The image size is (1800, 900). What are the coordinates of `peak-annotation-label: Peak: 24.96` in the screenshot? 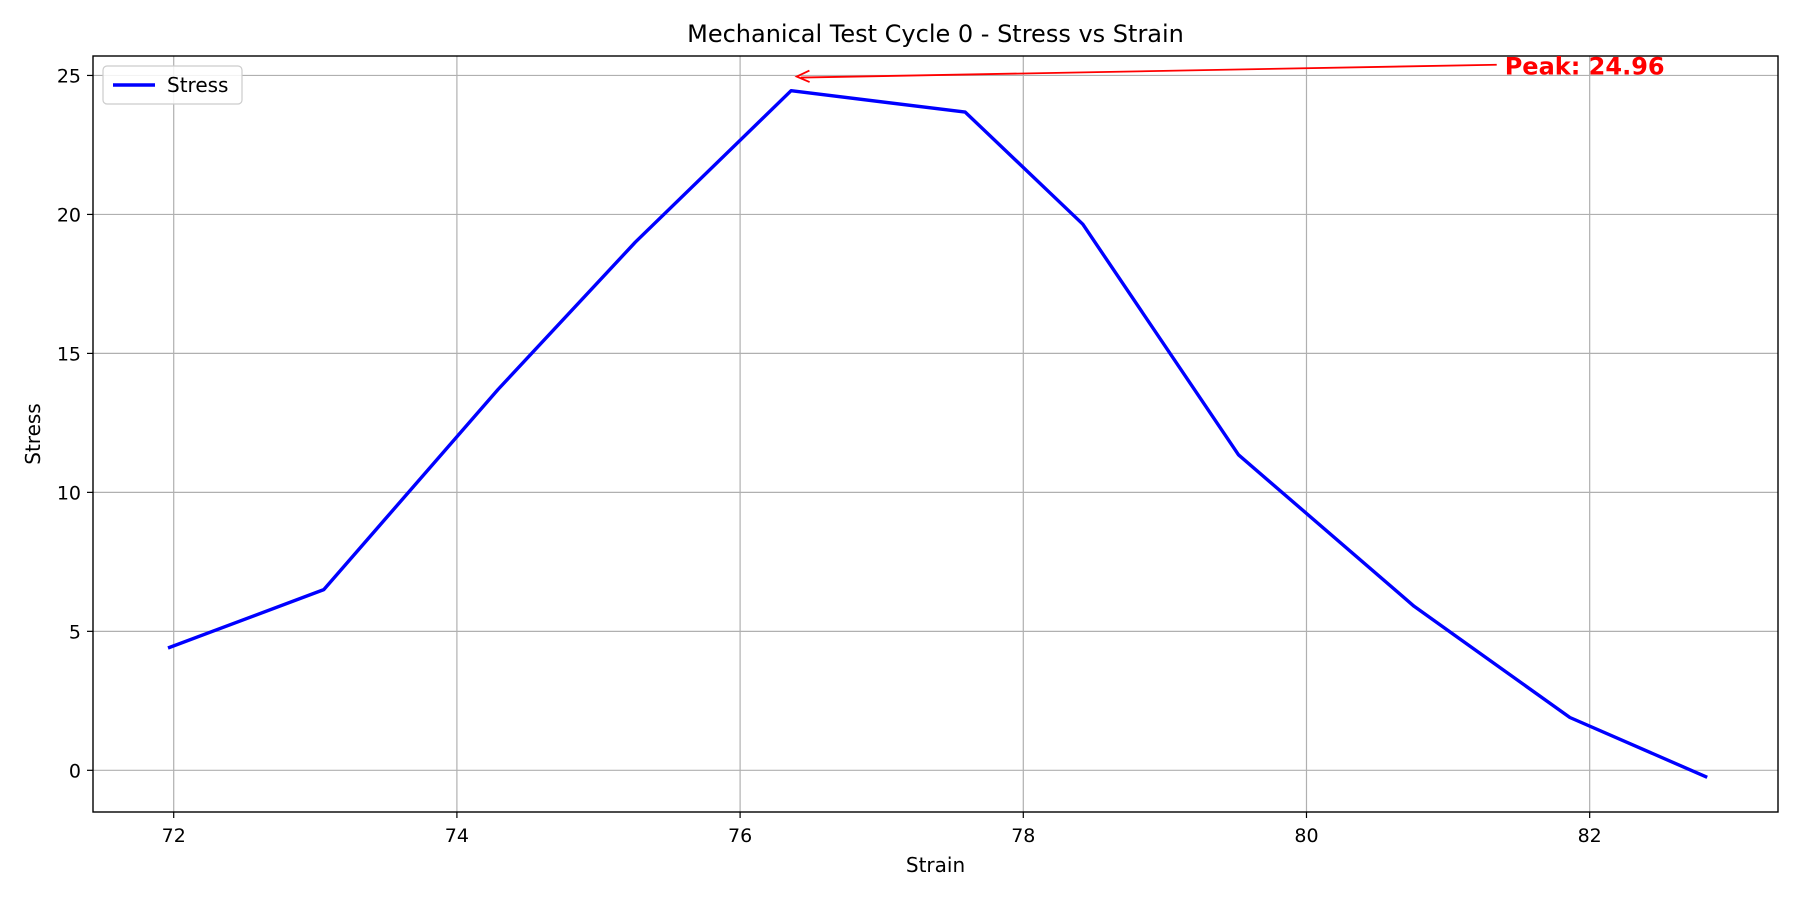 It's located at (1585, 67).